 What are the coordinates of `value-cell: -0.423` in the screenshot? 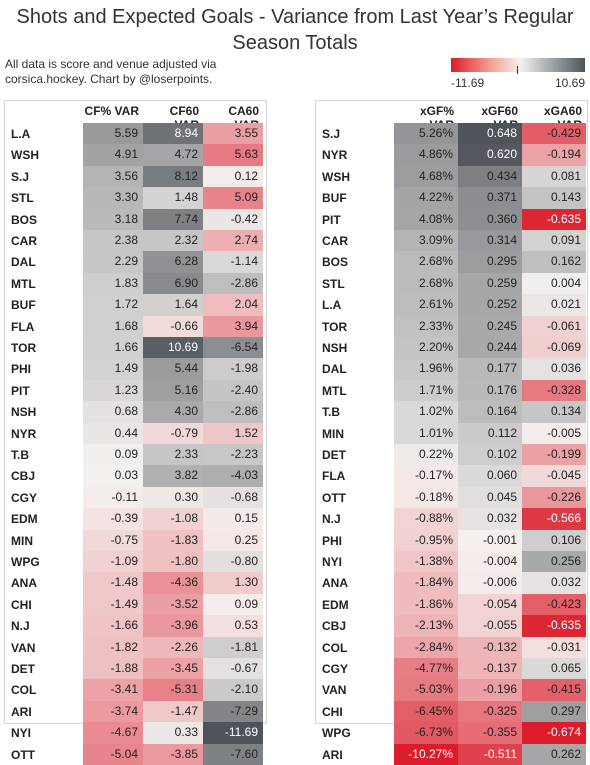 It's located at (554, 604).